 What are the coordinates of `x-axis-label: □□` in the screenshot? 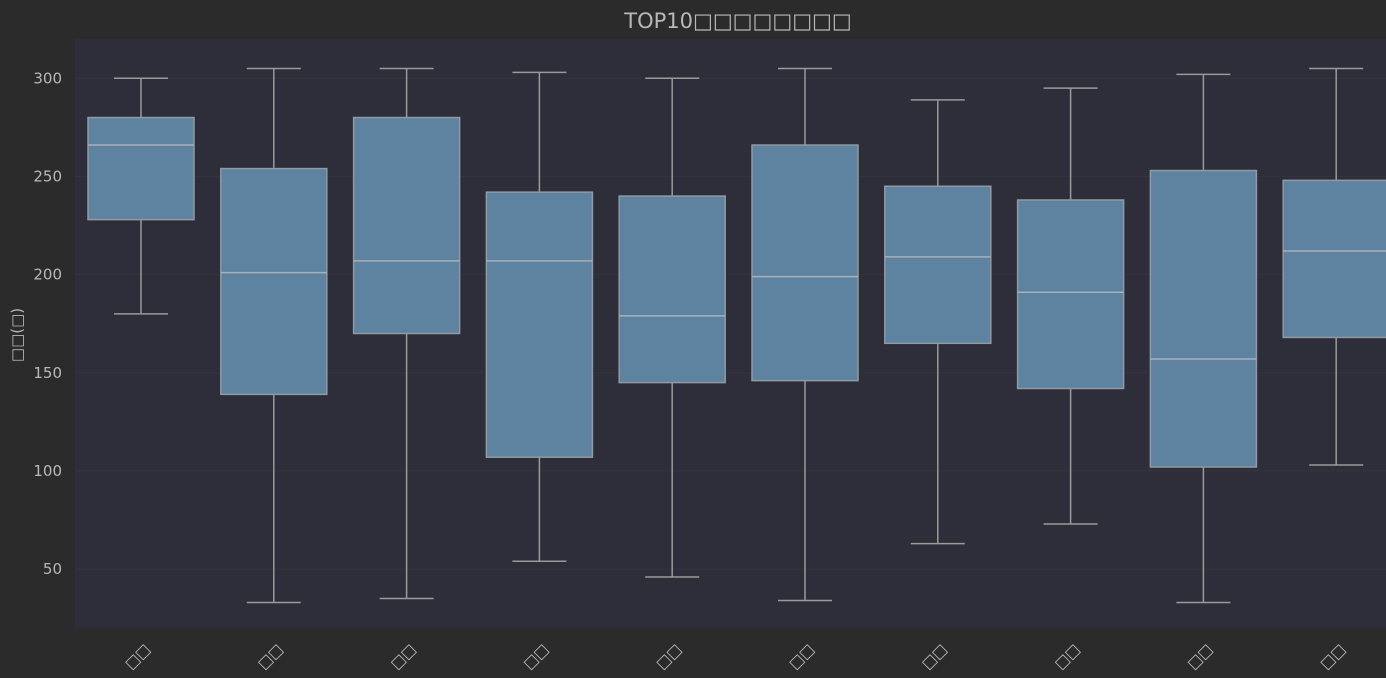 It's located at (738, 676).